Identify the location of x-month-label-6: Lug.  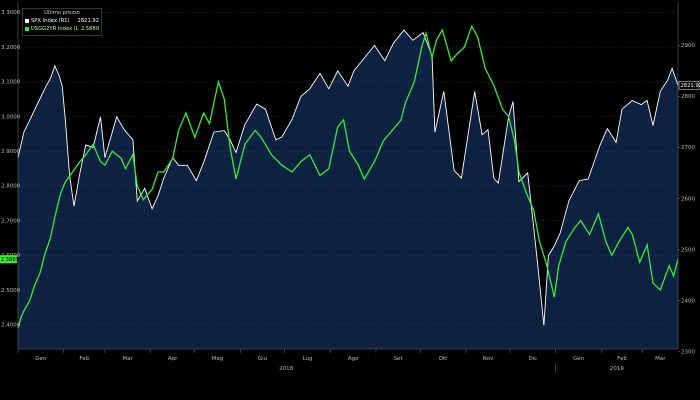
(308, 359).